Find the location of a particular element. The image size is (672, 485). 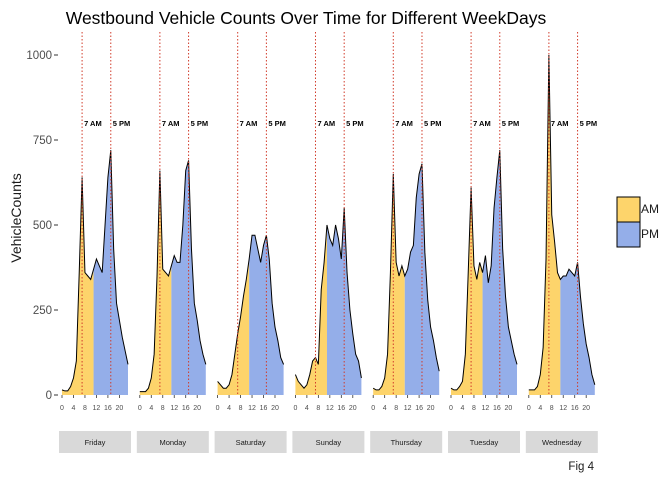

facet-panel-thursday: 7 AM 5 PM 0 4 8 12 16 20 Thursday is located at coordinates (406, 242).